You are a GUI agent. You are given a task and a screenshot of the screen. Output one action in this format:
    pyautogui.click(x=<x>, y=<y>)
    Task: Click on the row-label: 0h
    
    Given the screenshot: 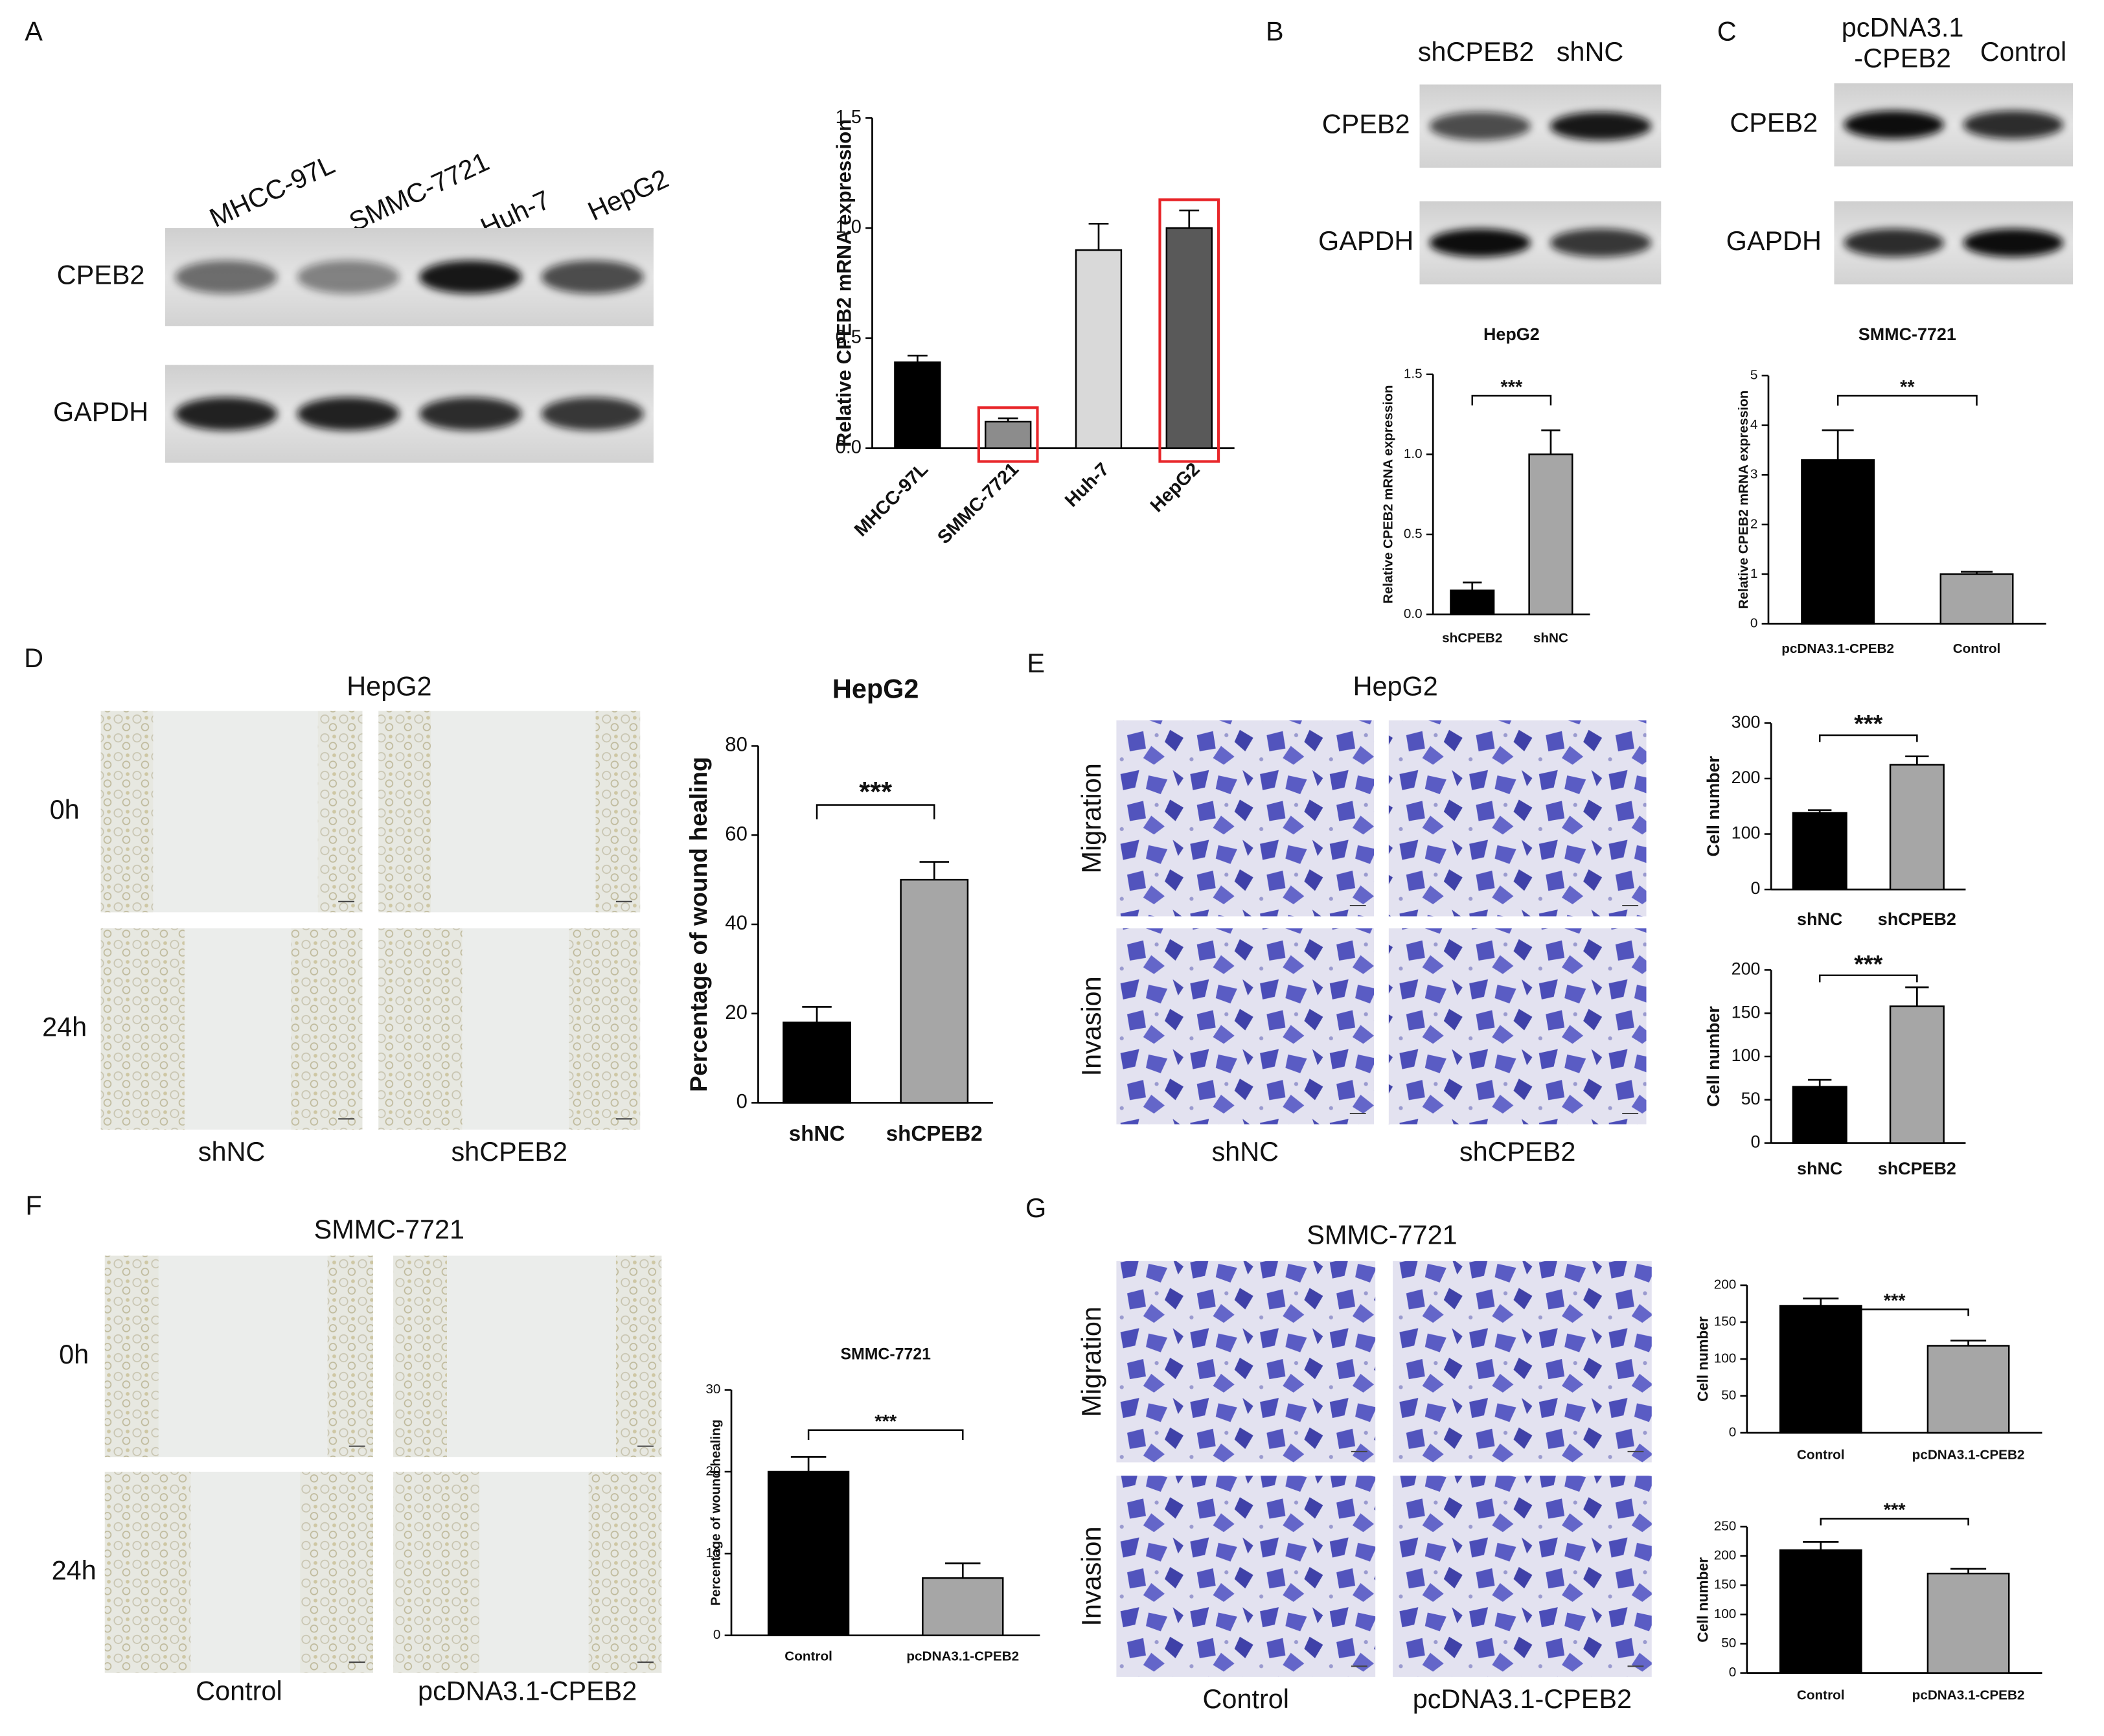 What is the action you would take?
    pyautogui.click(x=65, y=810)
    